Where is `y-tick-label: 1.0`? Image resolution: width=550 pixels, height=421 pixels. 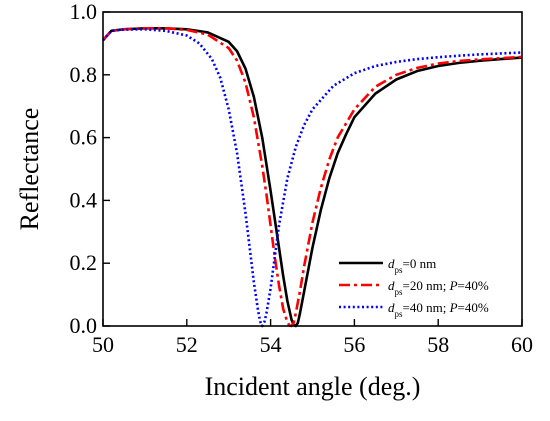 y-tick-label: 1.0 is located at coordinates (84, 12).